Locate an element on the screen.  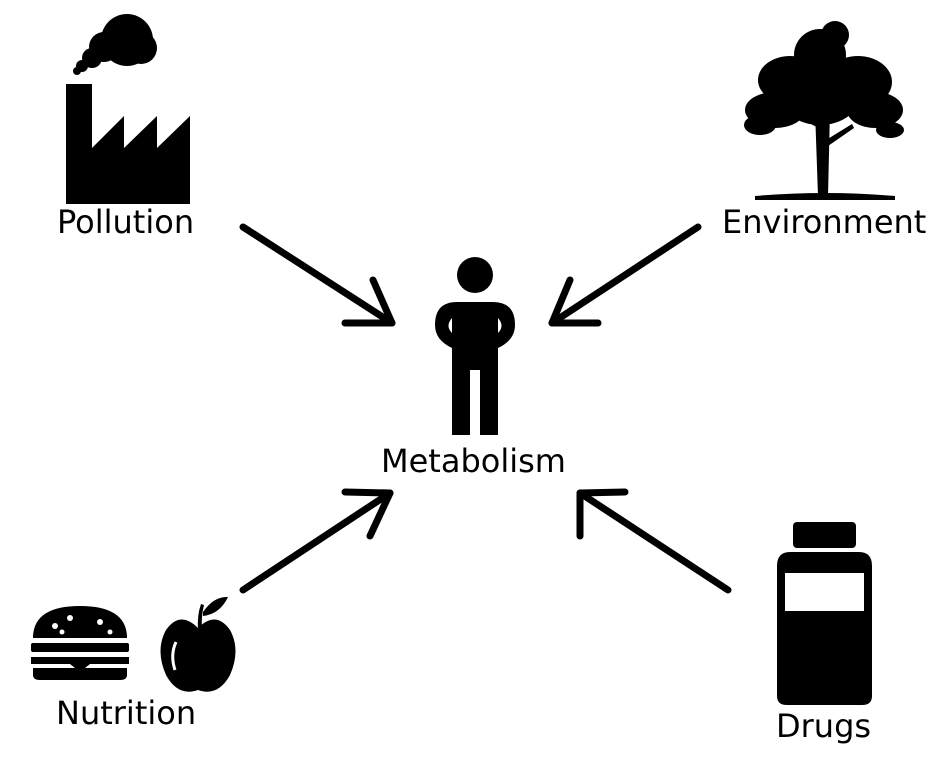
smoke-cloud is located at coordinates (115, 44).